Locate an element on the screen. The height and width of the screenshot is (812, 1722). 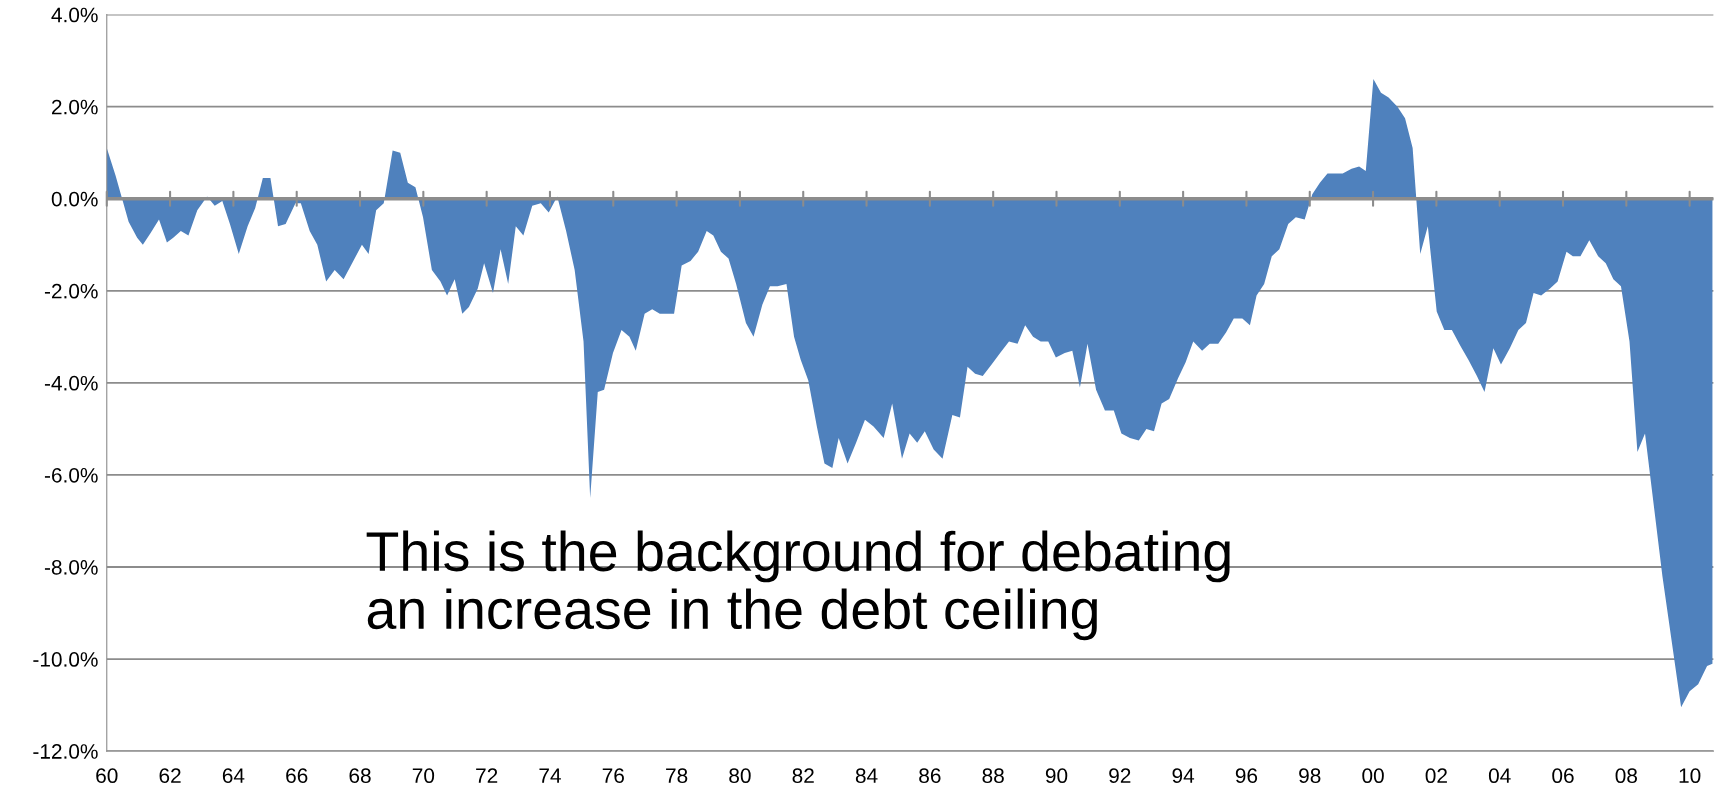
x-tick-label: 98 is located at coordinates (1310, 776).